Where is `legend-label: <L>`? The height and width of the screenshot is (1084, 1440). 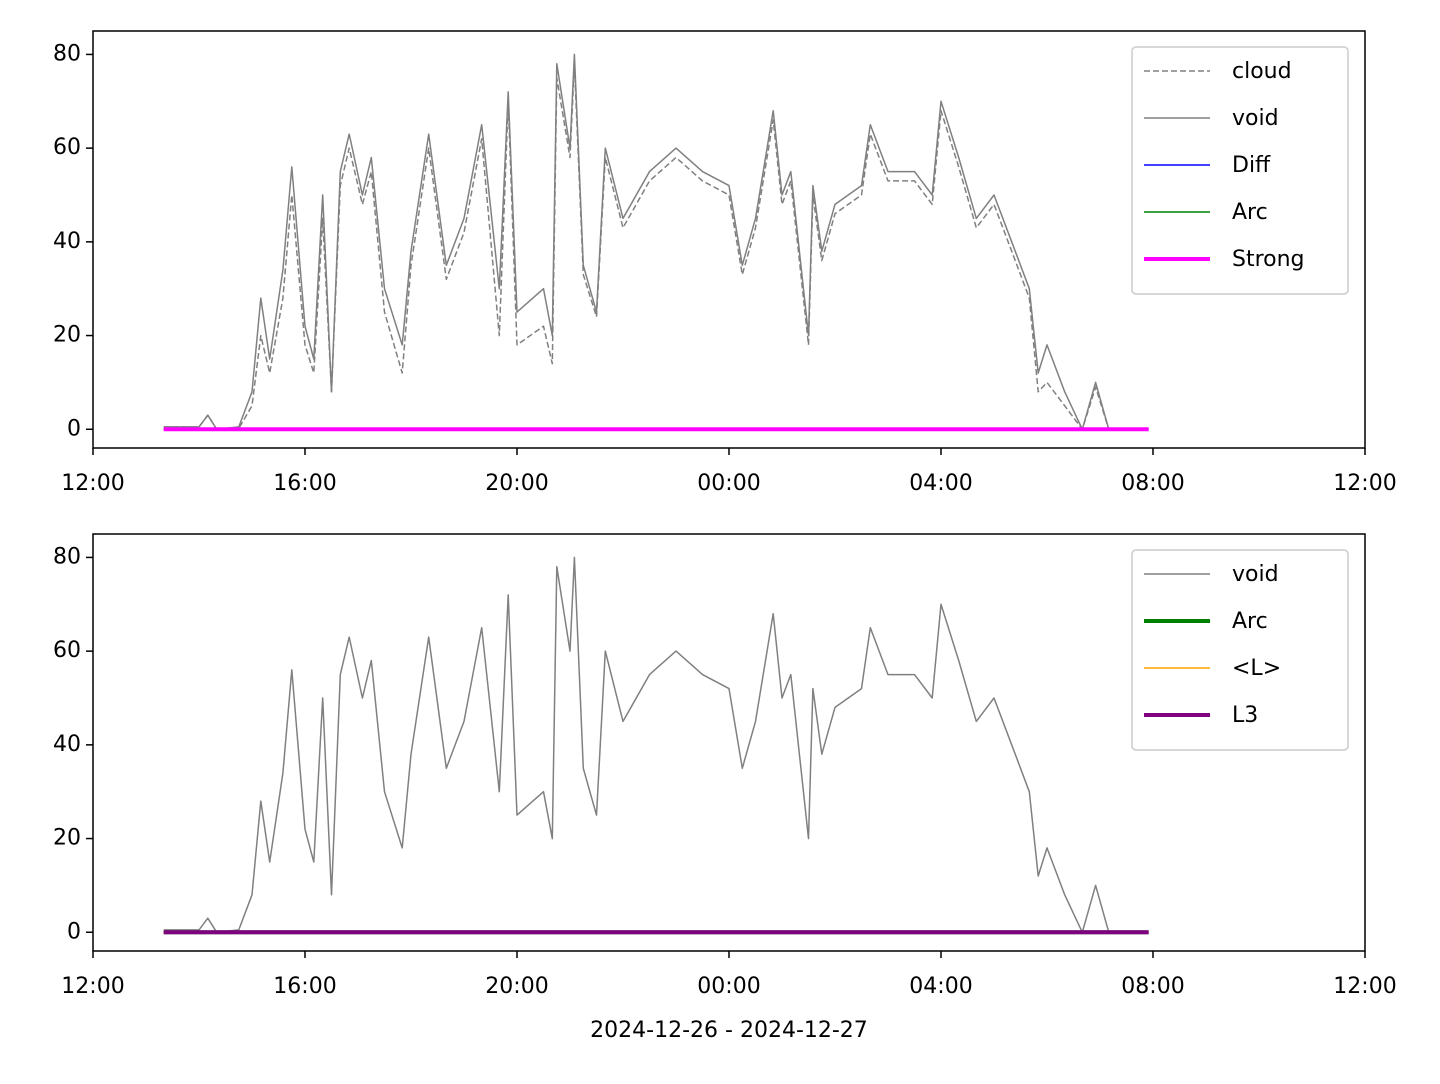 legend-label: <L> is located at coordinates (1256, 668).